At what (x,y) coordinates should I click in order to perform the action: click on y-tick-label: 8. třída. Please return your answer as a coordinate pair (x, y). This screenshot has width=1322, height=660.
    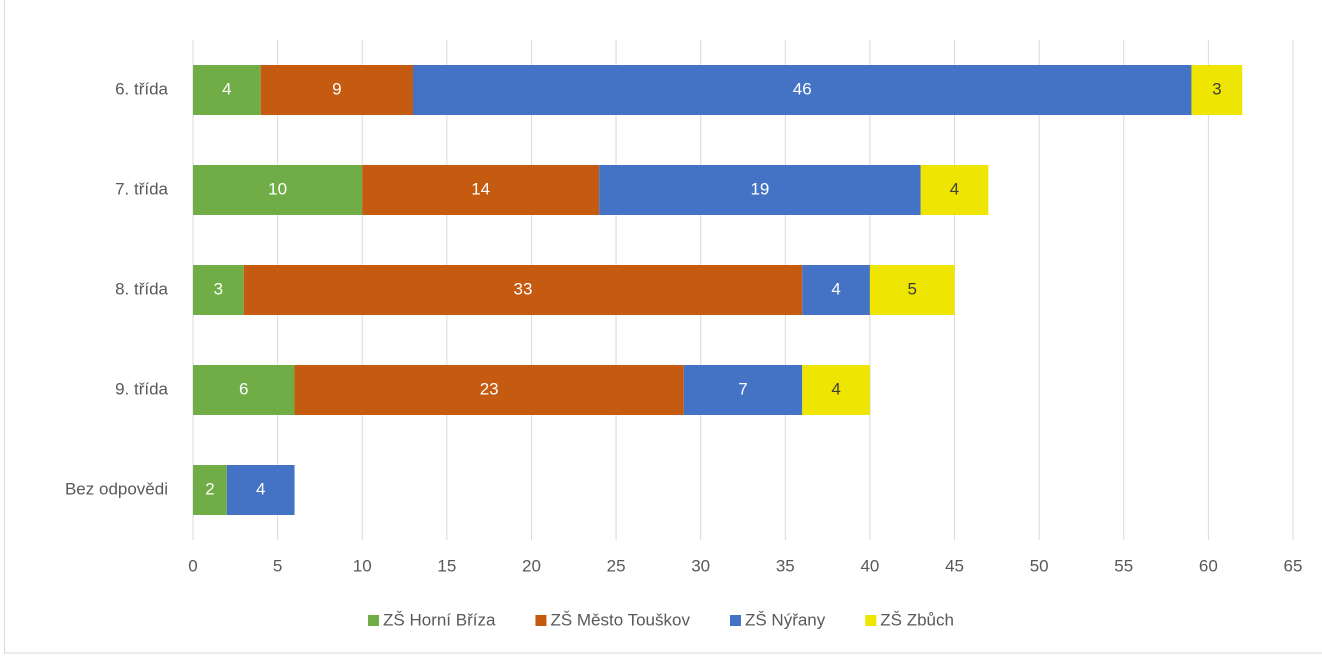
    Looking at the image, I should click on (141, 288).